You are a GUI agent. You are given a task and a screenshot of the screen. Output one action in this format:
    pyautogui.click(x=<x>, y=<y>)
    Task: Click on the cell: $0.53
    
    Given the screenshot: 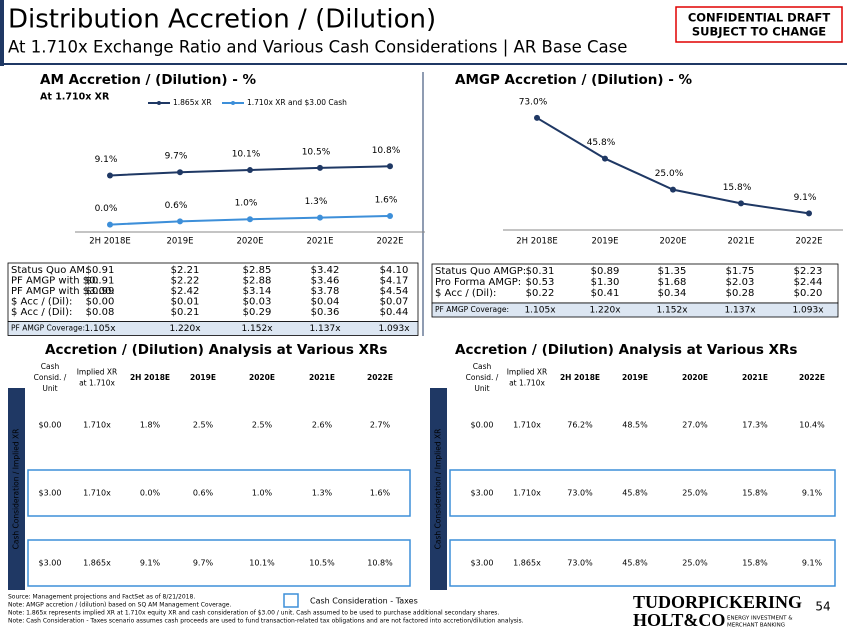 What is the action you would take?
    pyautogui.click(x=540, y=282)
    